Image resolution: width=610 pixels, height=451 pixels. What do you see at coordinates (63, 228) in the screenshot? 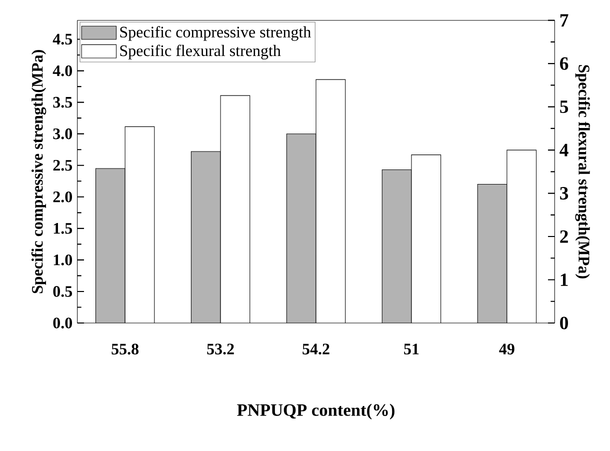
I see `y-tick-label: 1.5` at bounding box center [63, 228].